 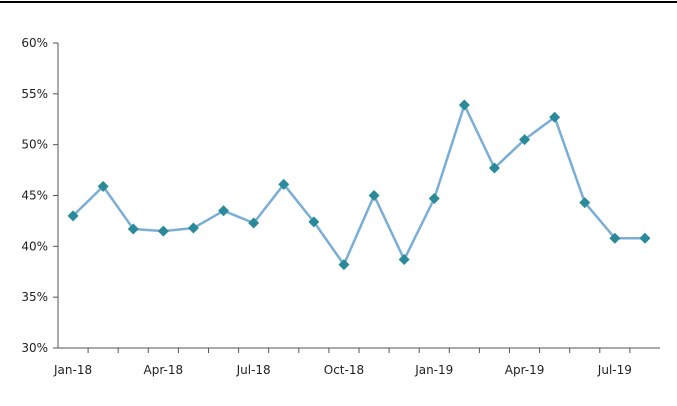 What do you see at coordinates (34, 43) in the screenshot?
I see `y-tick-label: 60%` at bounding box center [34, 43].